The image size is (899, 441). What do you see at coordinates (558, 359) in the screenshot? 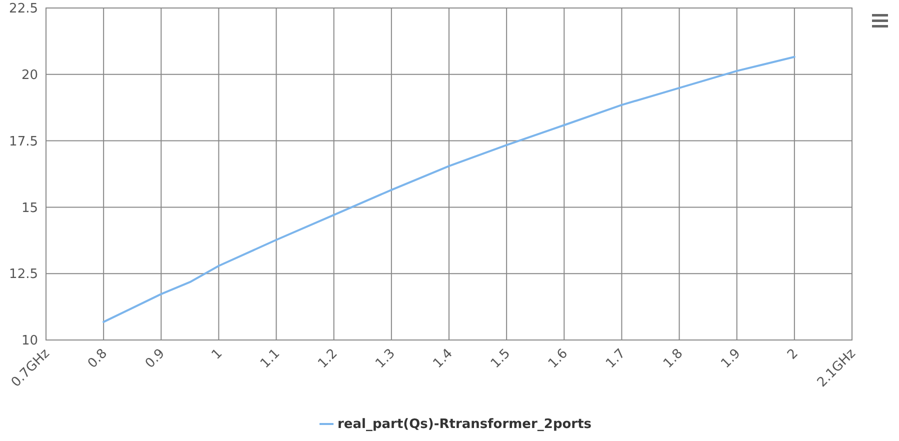
I see `x-tick-label: 1.6` at bounding box center [558, 359].